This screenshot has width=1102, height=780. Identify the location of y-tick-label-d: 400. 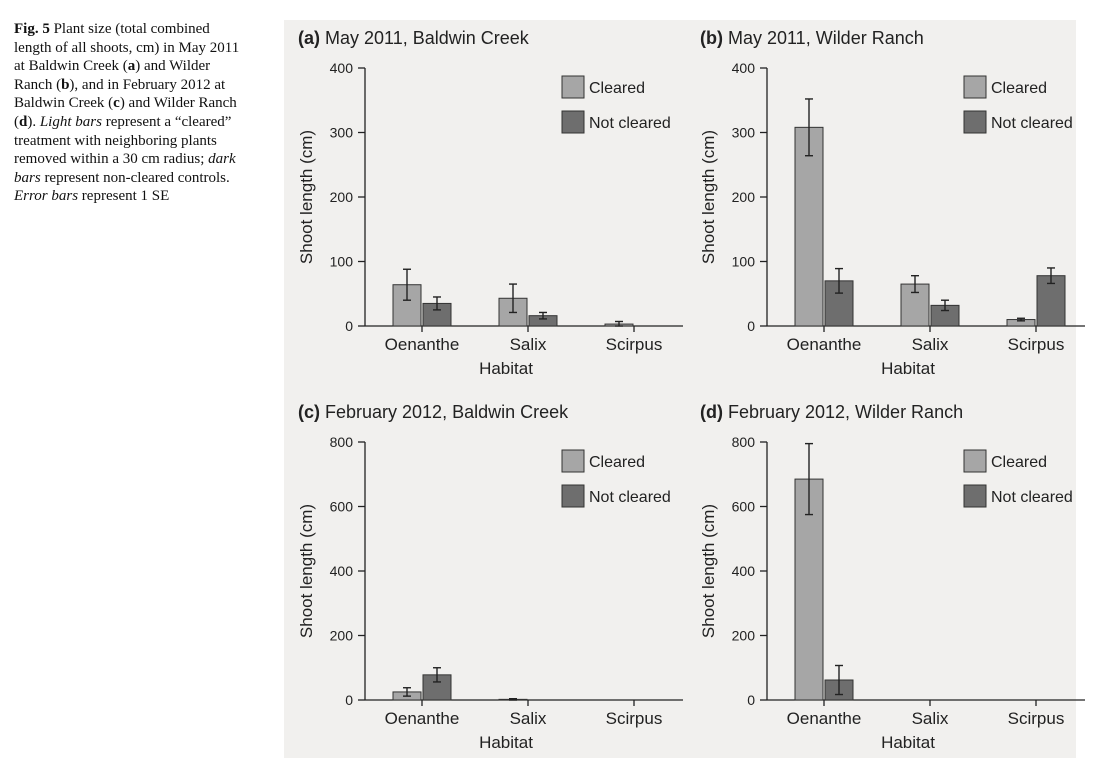
(744, 571).